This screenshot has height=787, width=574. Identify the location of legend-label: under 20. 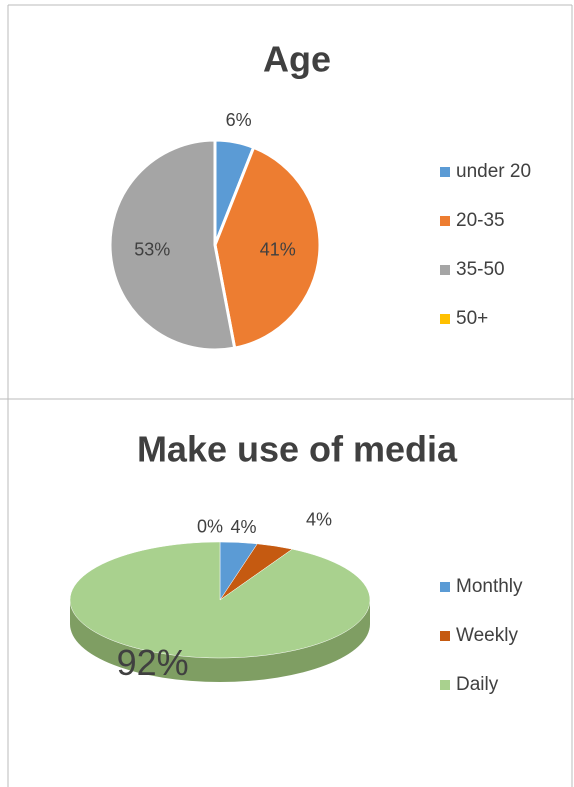
(493, 171).